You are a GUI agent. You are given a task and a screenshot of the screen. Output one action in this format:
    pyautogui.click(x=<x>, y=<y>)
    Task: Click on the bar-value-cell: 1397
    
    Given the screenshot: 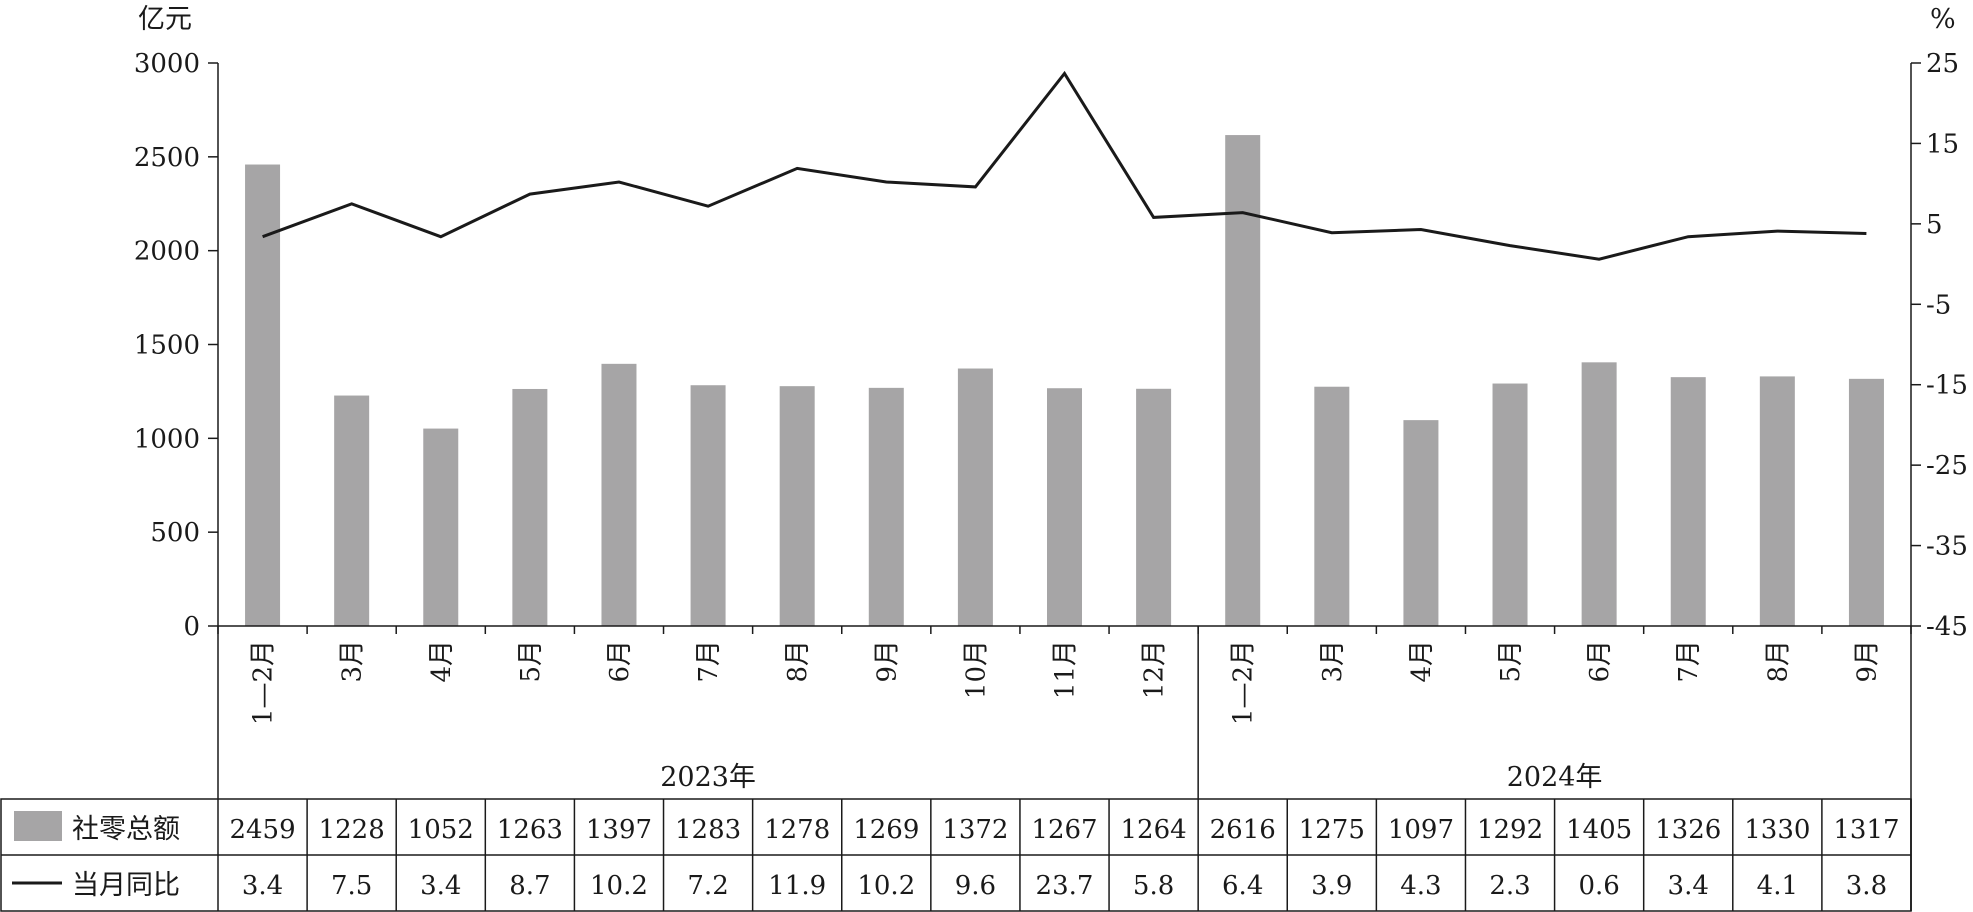 What is the action you would take?
    pyautogui.click(x=619, y=830)
    